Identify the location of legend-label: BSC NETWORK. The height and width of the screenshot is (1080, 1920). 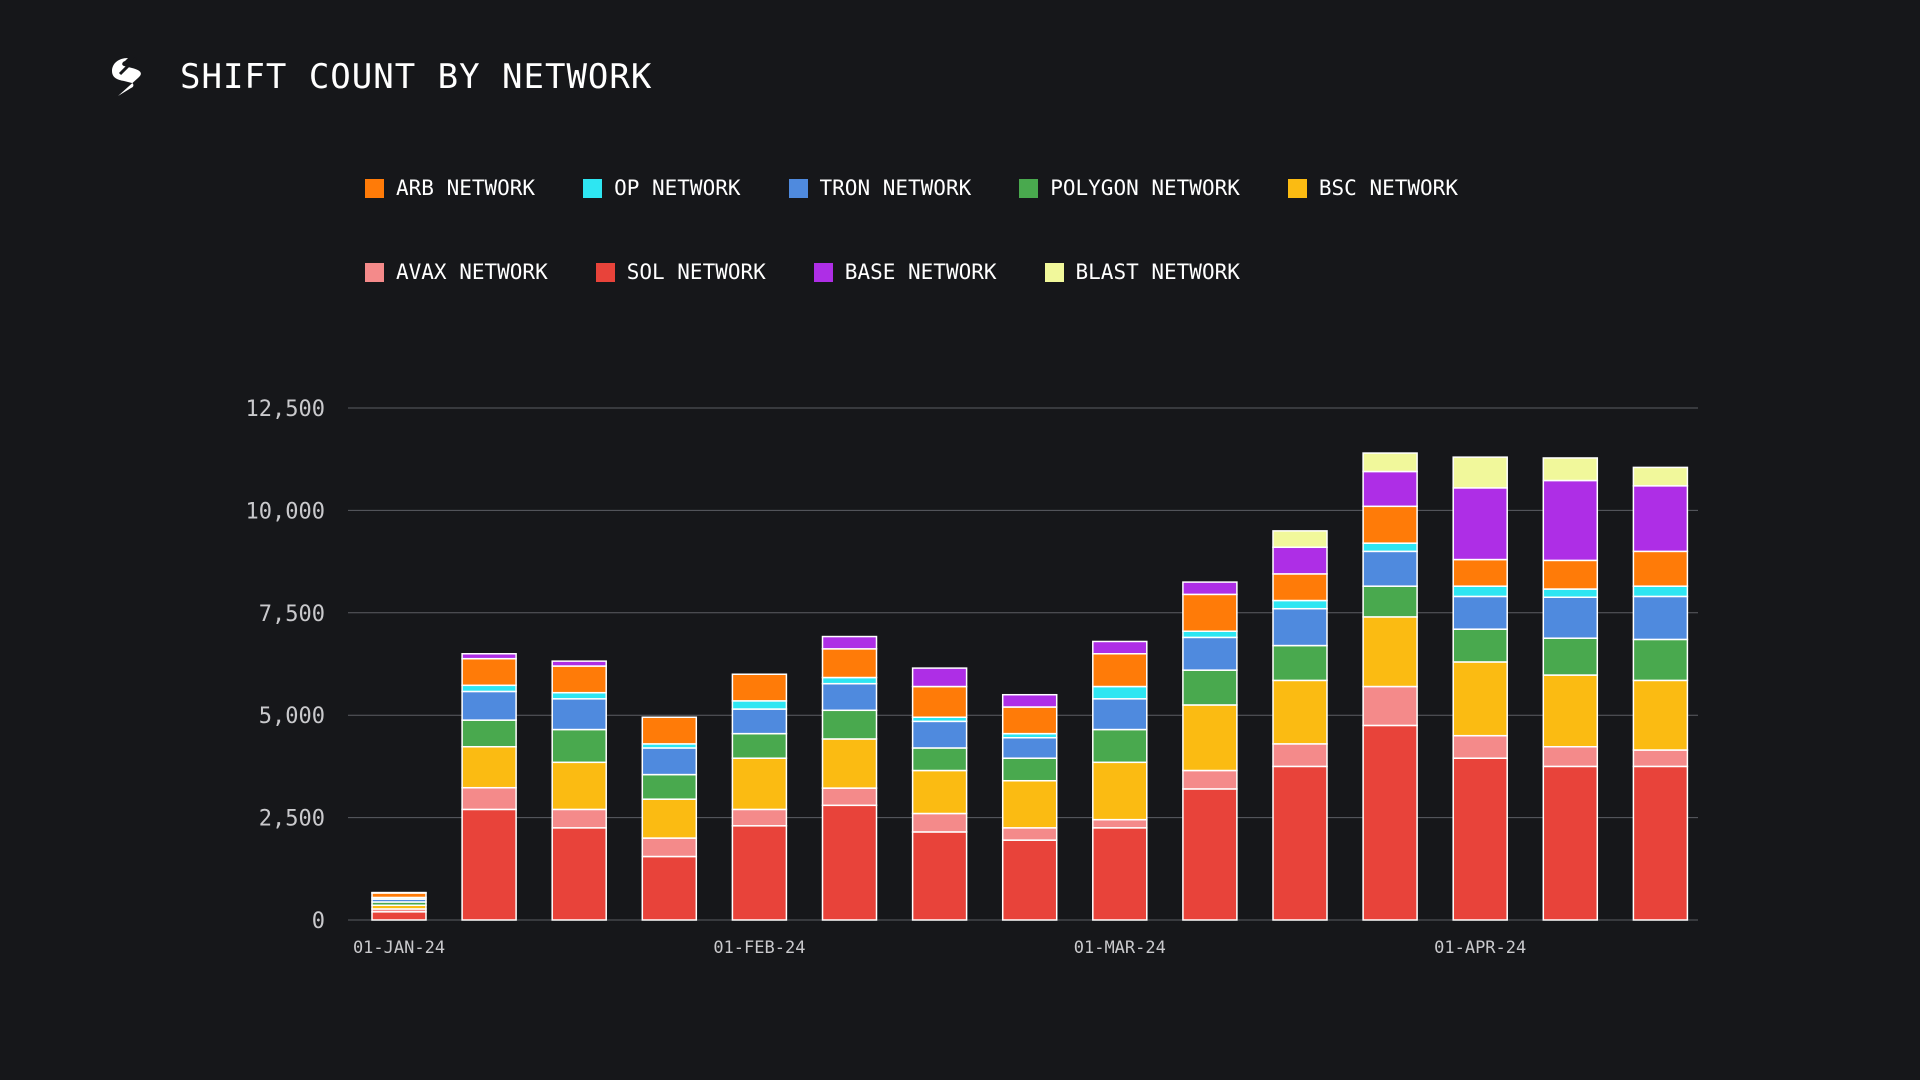
(1388, 188).